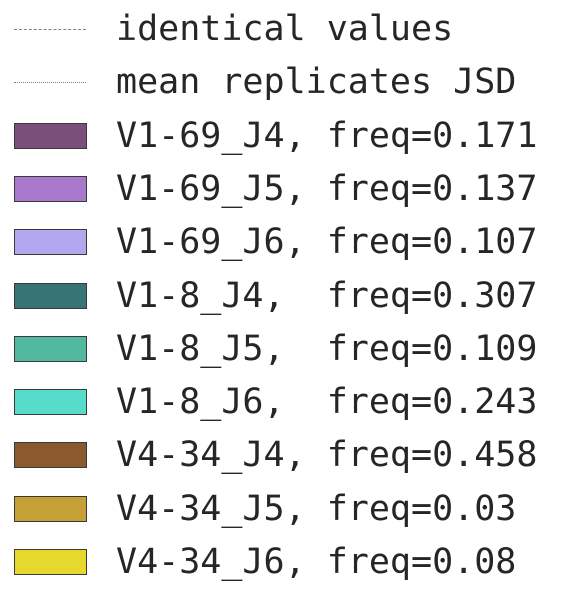 This screenshot has width=562, height=593. What do you see at coordinates (327, 135) in the screenshot?
I see `legend-label: V1-69_J4, freq=0.171` at bounding box center [327, 135].